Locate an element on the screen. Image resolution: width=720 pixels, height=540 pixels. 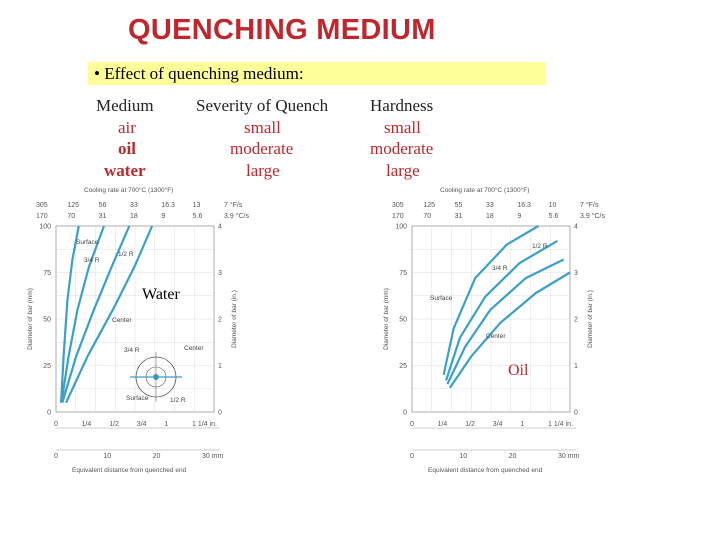
oil-y-tick-in: 3 is located at coordinates (576, 273).